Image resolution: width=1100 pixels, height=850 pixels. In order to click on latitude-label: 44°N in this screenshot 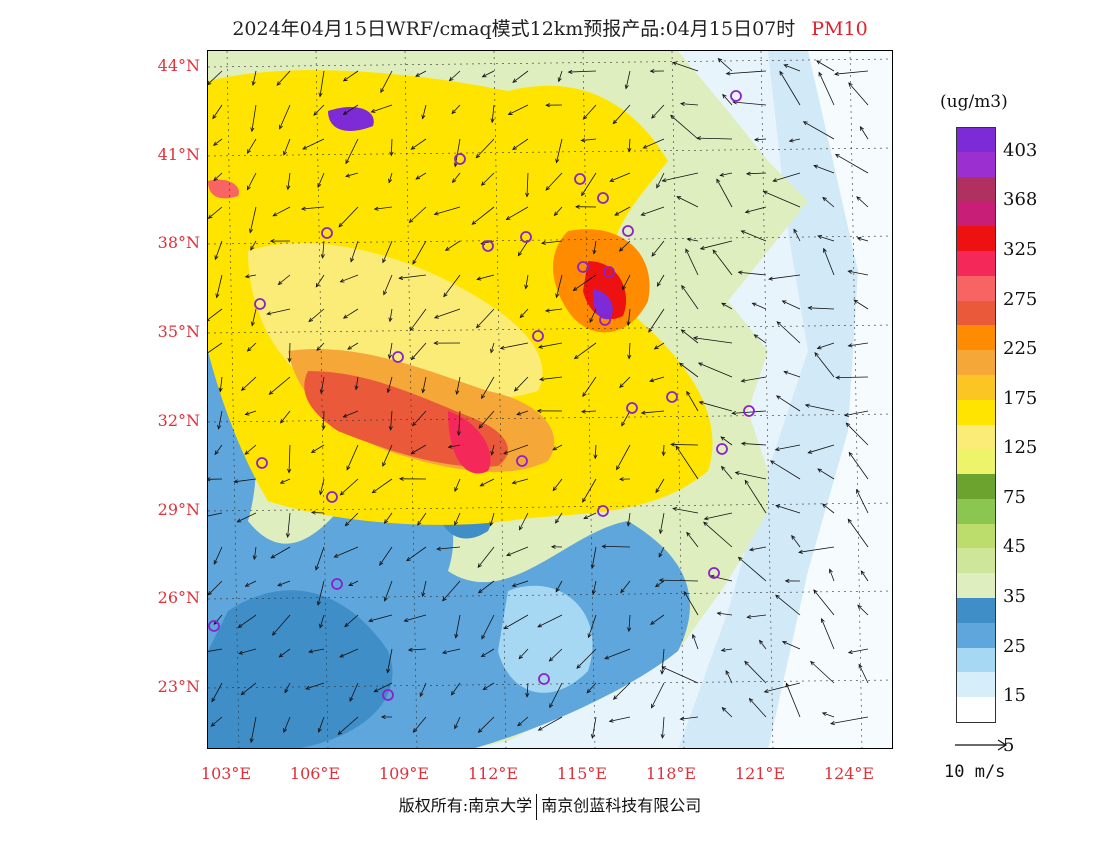, I will do `click(178, 65)`.